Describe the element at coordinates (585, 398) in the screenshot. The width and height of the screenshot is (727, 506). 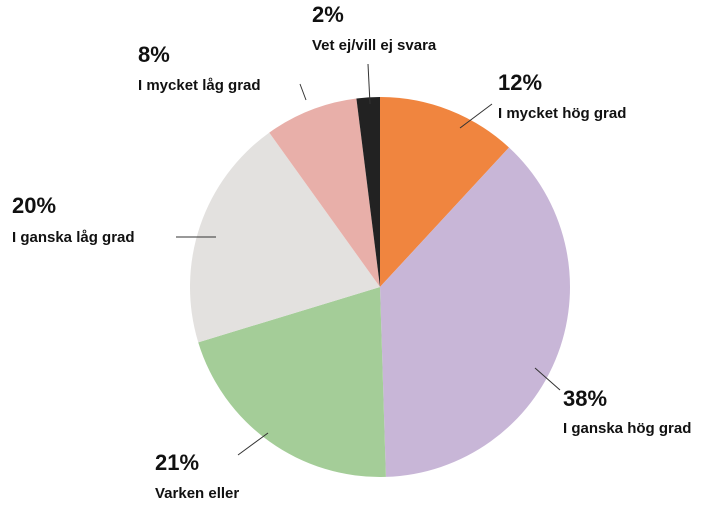
I see `value-label: 38%` at that location.